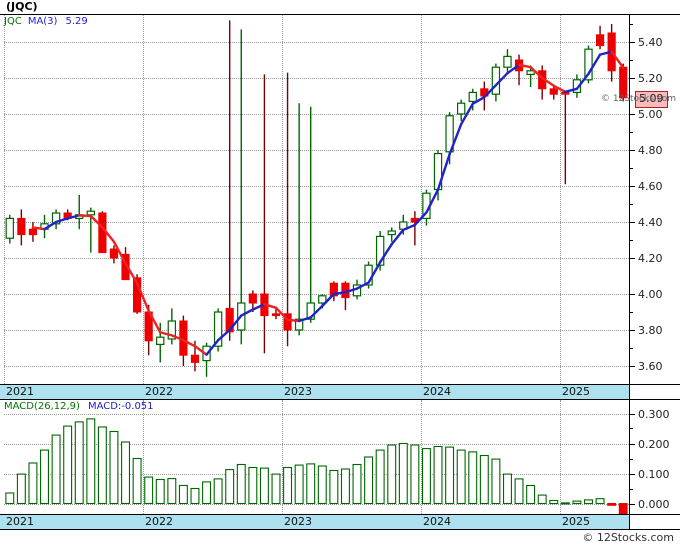 This screenshot has height=546, width=680. What do you see at coordinates (340, 538) in the screenshot?
I see `footer: © 12Stocks.com` at bounding box center [340, 538].